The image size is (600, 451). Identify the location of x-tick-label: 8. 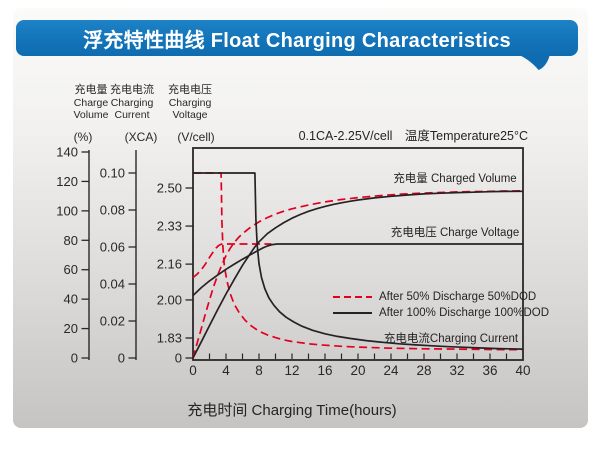
(259, 370).